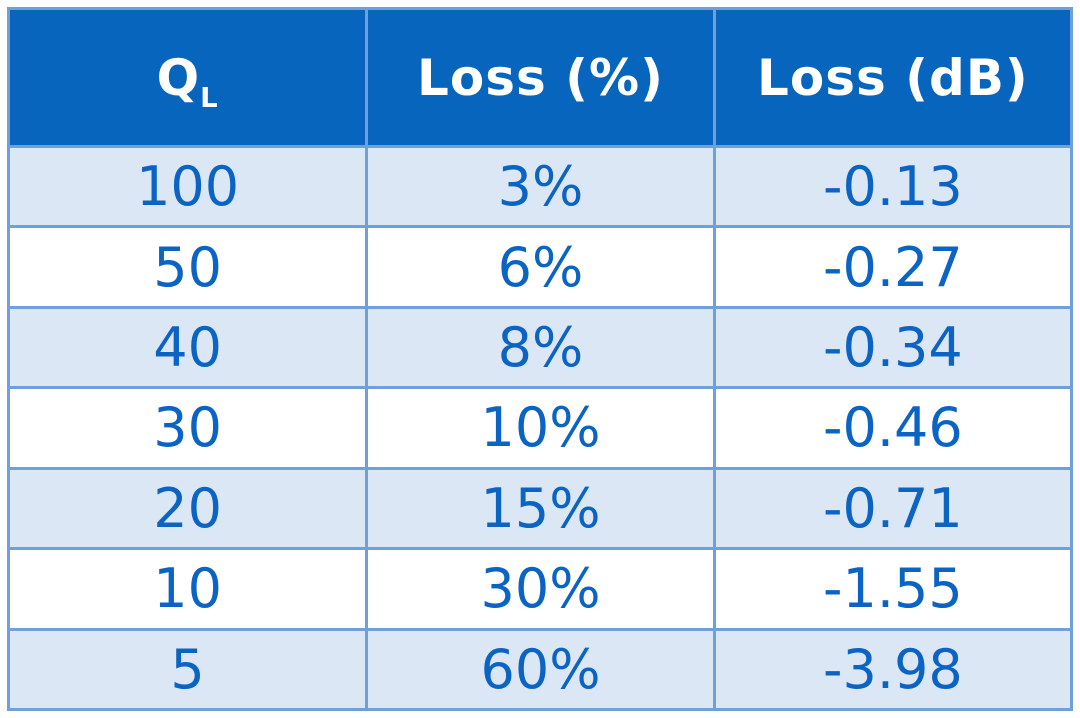 This screenshot has width=1080, height=718. What do you see at coordinates (187, 186) in the screenshot?
I see `cell-ql: 100` at bounding box center [187, 186].